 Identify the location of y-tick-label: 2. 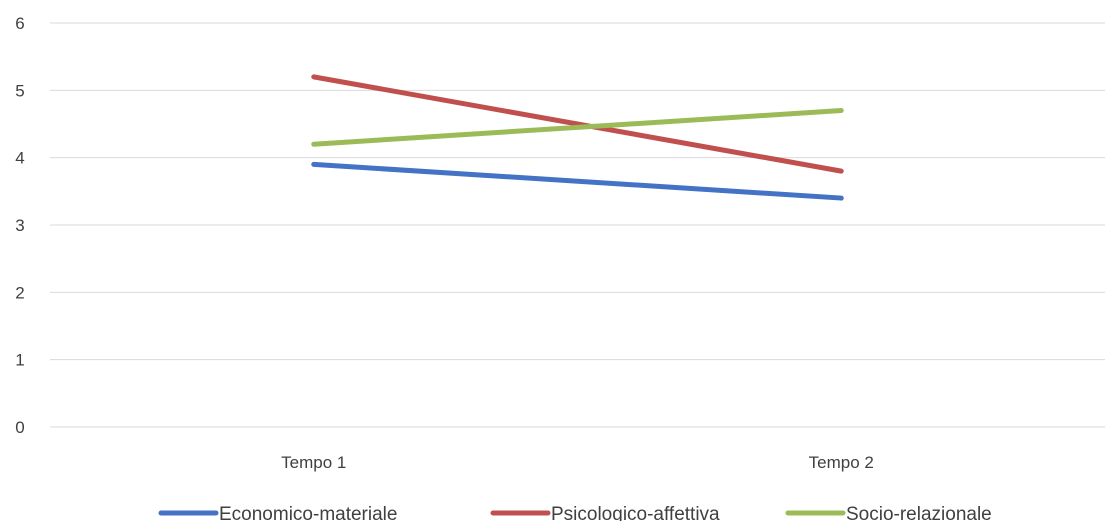
(19, 292).